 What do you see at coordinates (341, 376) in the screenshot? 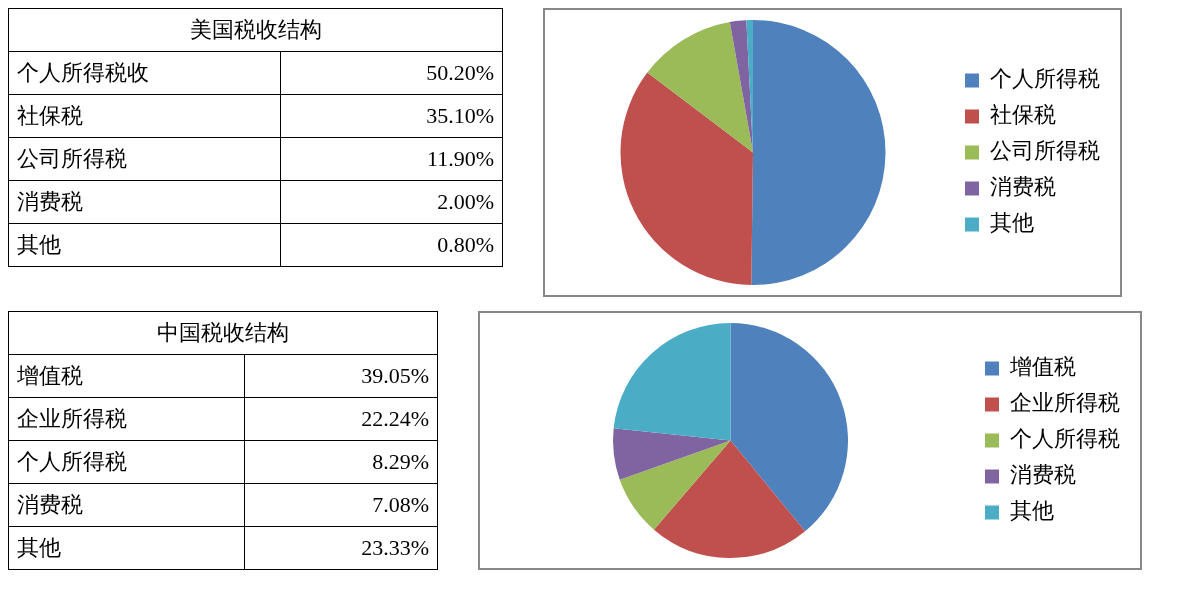
I see `text: 39.05%` at bounding box center [341, 376].